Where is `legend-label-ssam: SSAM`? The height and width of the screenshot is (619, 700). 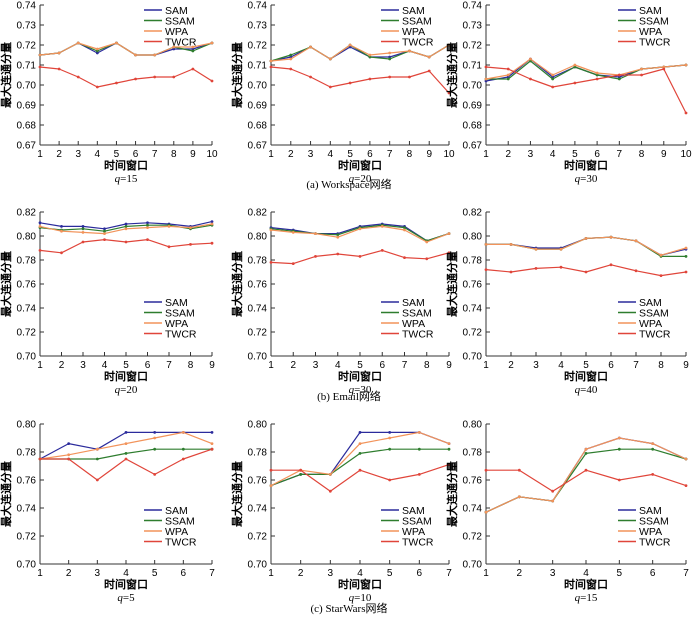
legend-label-ssam: SSAM is located at coordinates (417, 313).